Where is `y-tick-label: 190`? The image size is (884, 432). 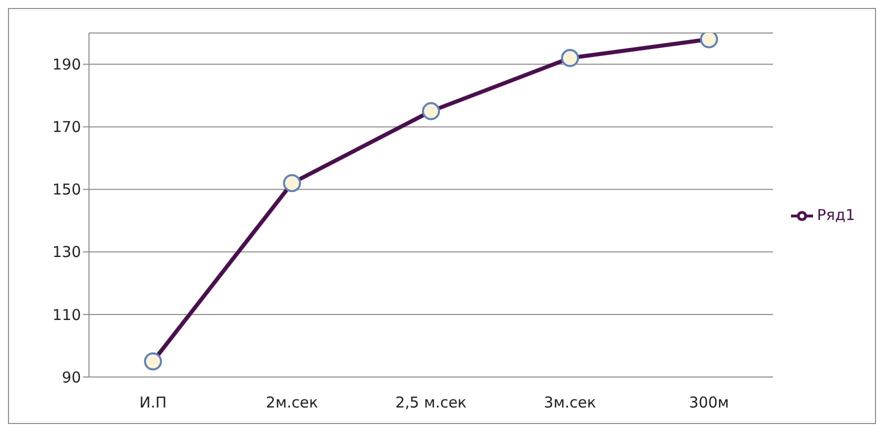 y-tick-label: 190 is located at coordinates (66, 65).